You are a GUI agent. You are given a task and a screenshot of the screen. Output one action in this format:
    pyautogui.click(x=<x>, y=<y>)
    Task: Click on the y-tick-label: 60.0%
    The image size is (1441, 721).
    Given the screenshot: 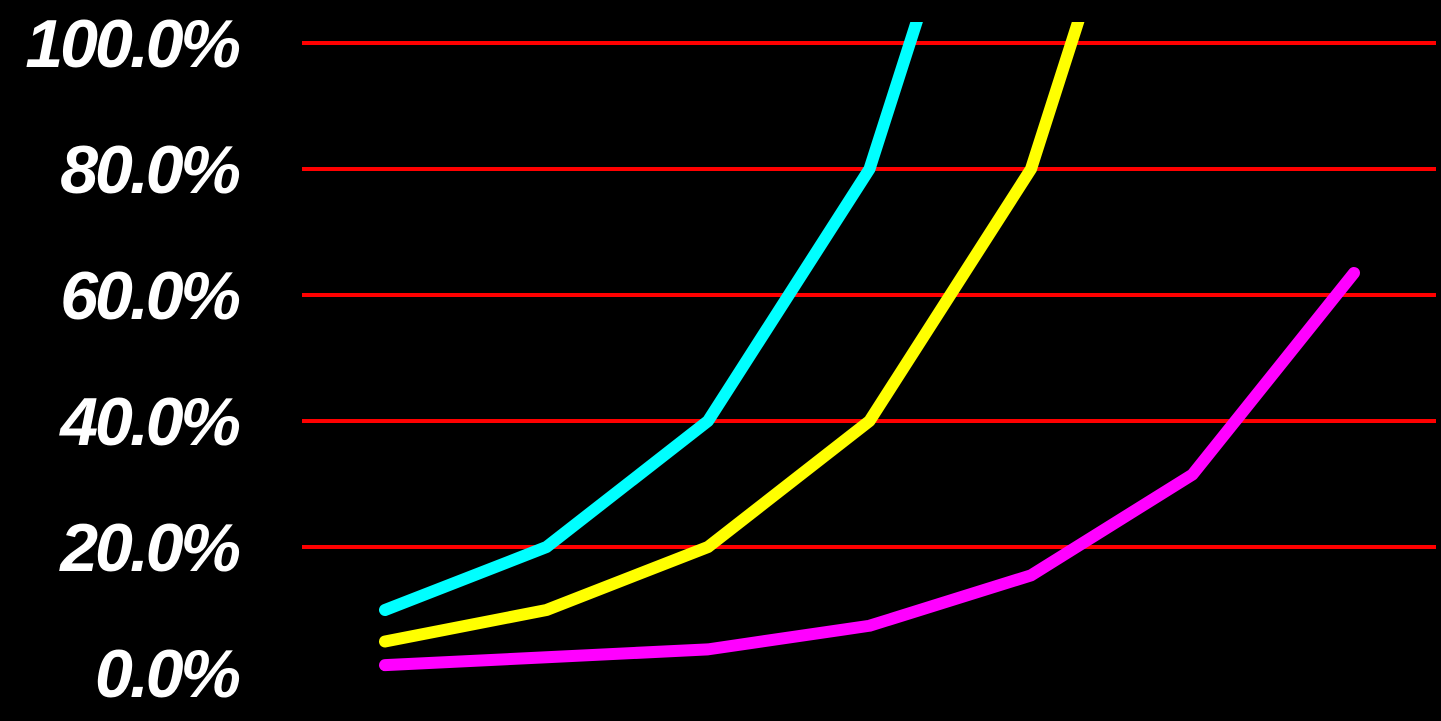 What is the action you would take?
    pyautogui.click(x=149, y=296)
    